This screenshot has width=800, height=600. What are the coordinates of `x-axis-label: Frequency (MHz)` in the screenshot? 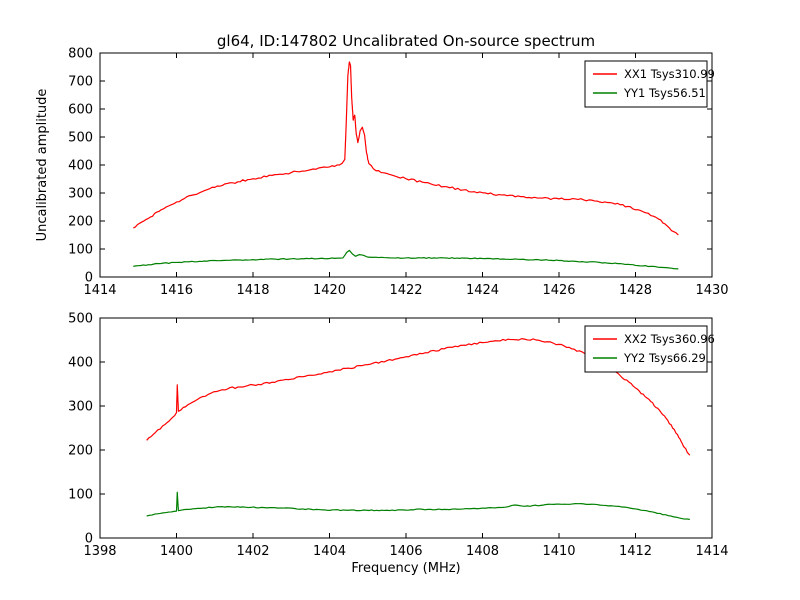 It's located at (405, 568).